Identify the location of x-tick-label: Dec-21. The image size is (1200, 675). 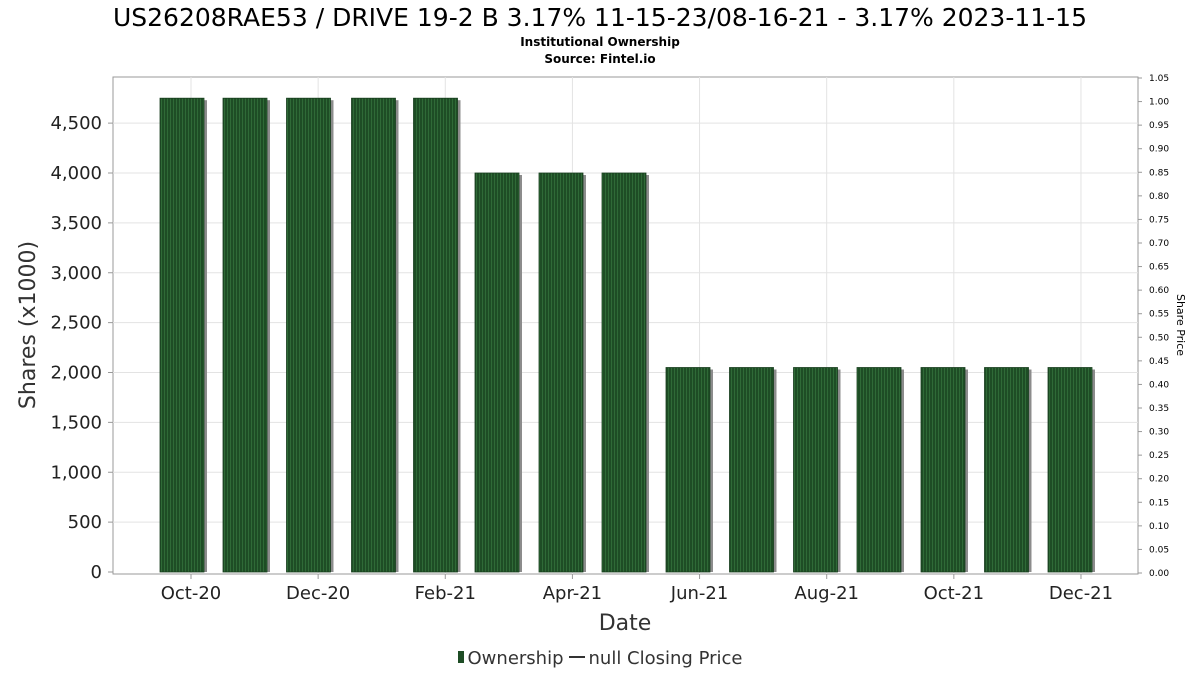
(1081, 593).